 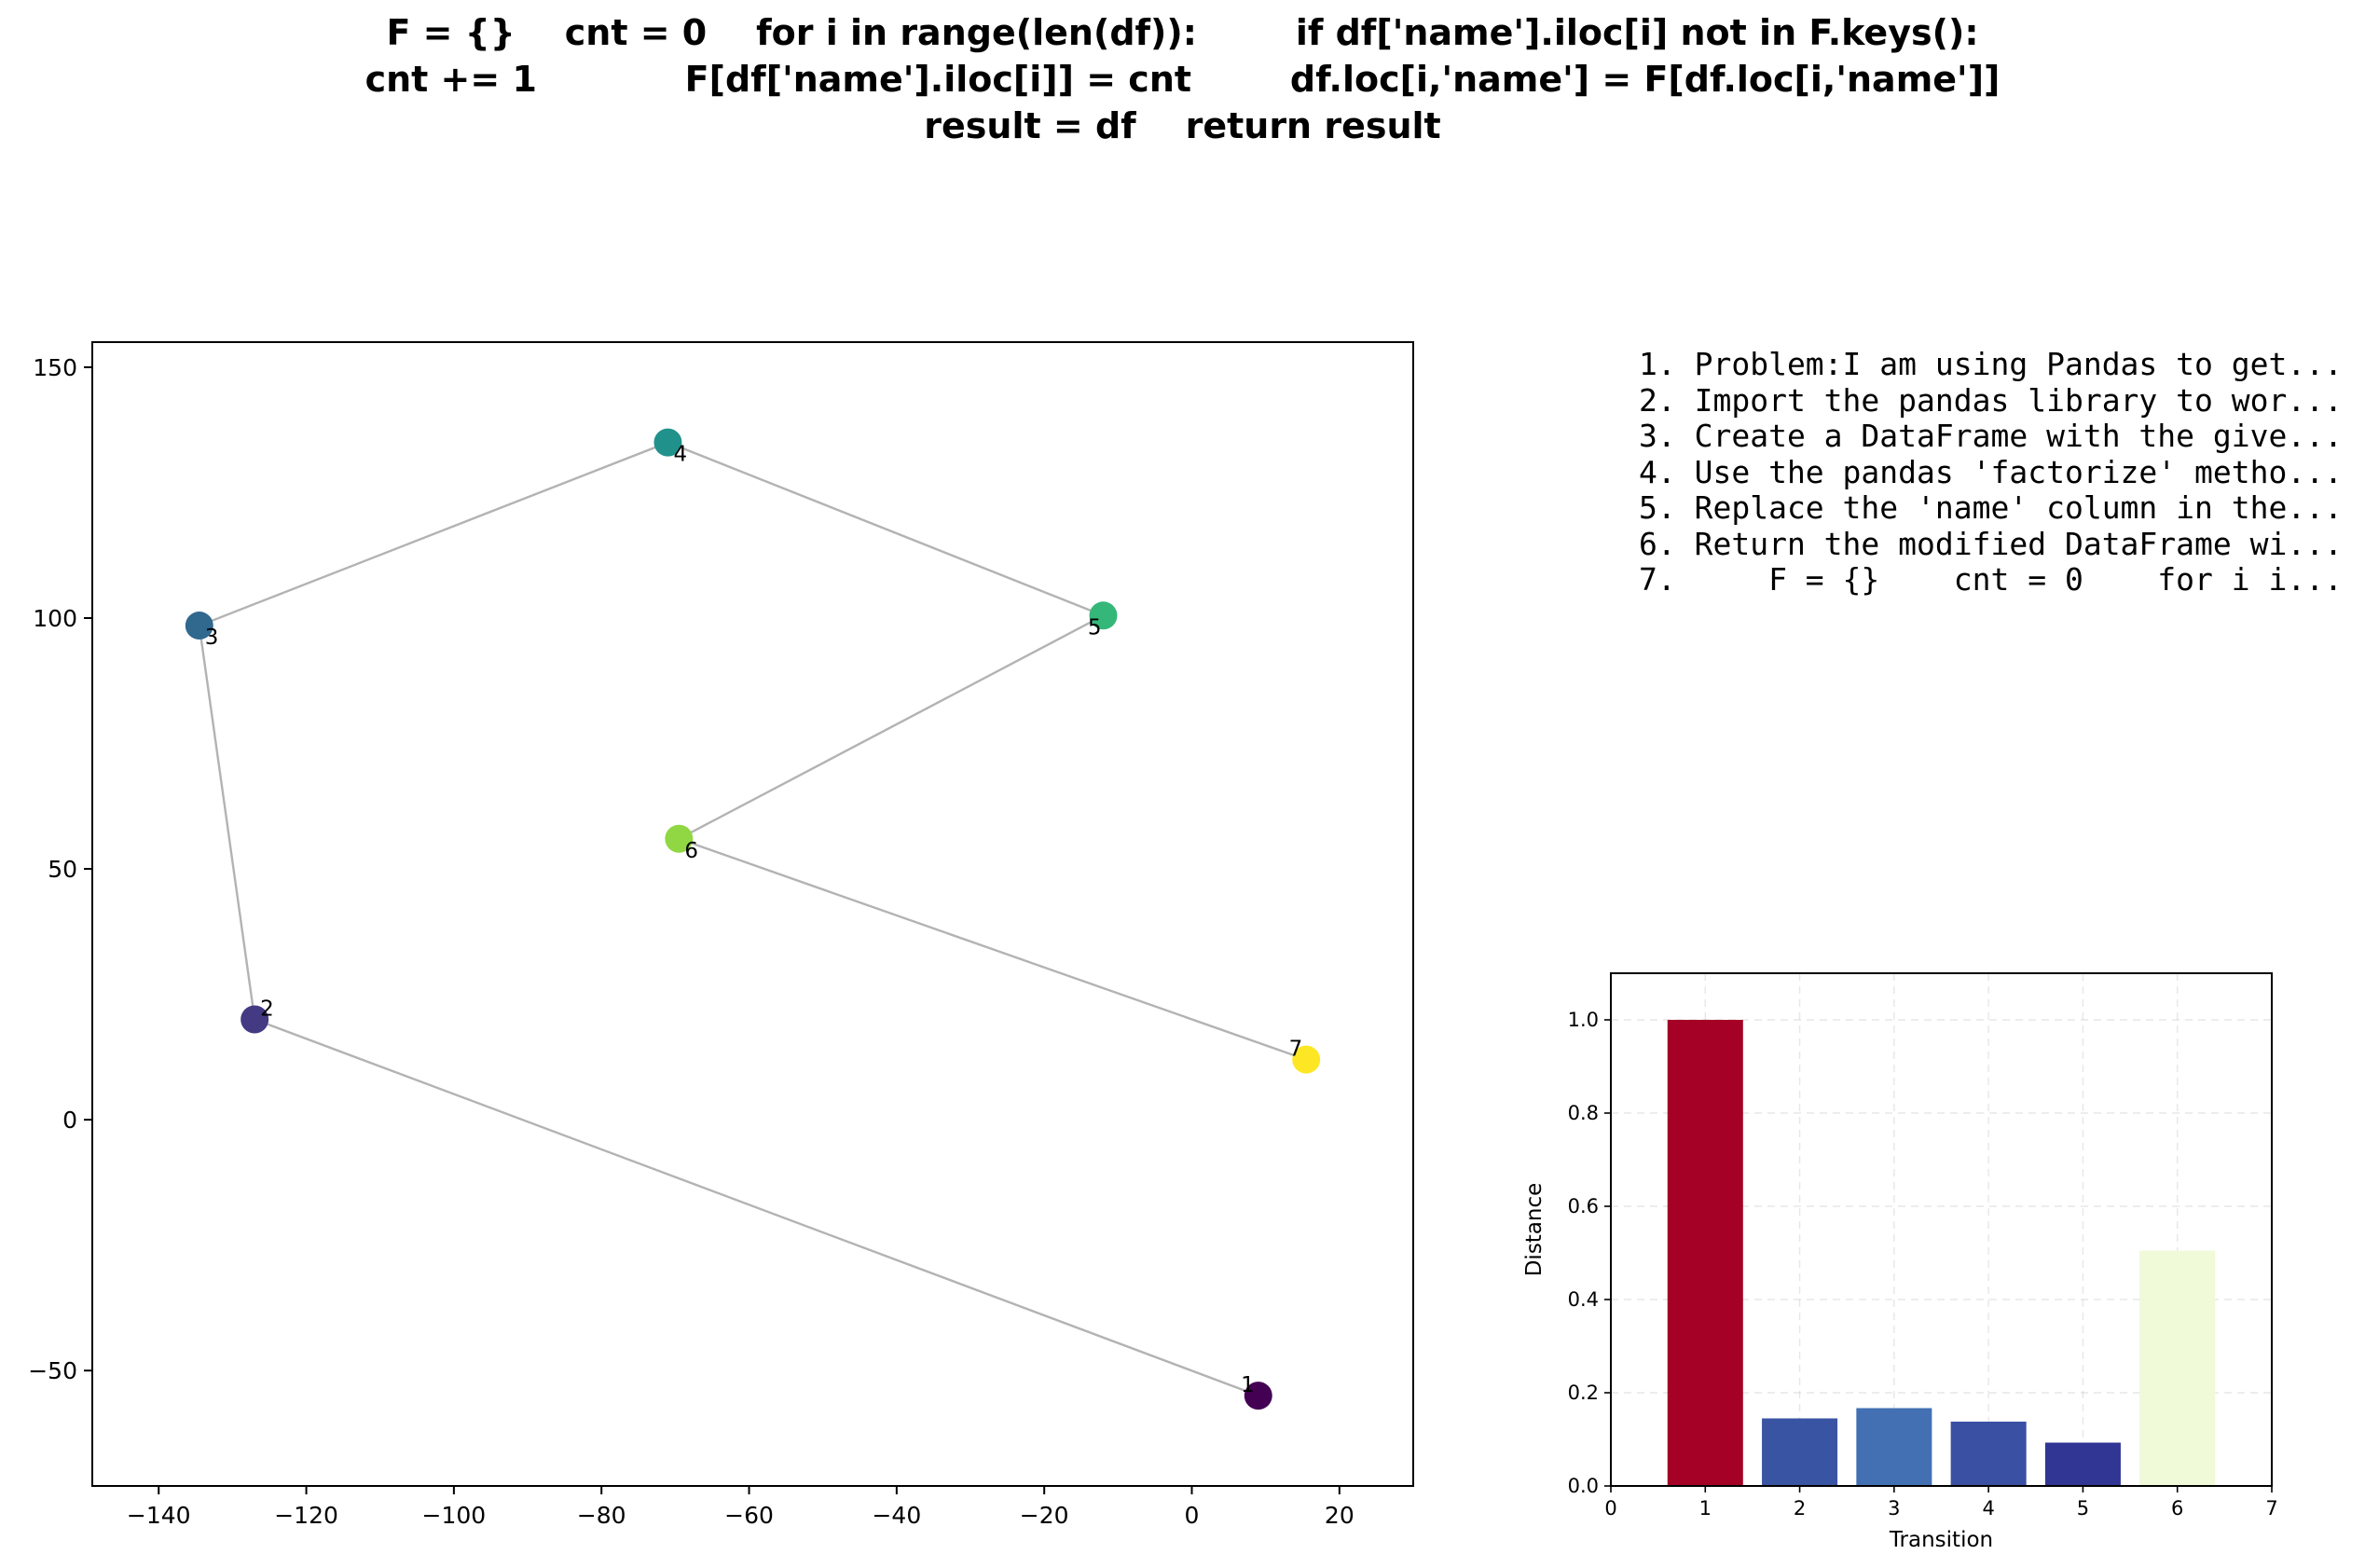 What do you see at coordinates (691, 851) in the screenshot?
I see `scatter-point-label-6: 6` at bounding box center [691, 851].